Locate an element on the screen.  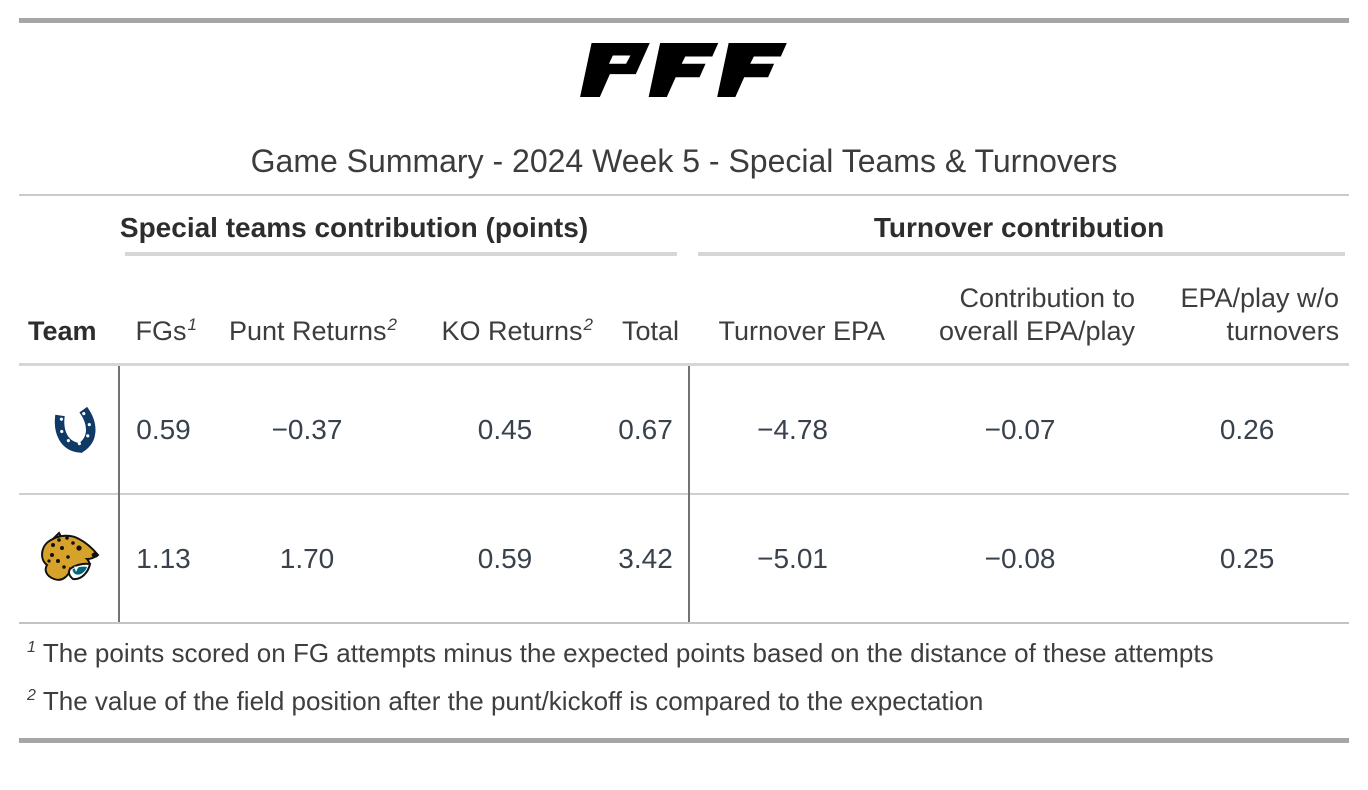
col-header-ko-returns: KO Returns2 is located at coordinates (505, 311).